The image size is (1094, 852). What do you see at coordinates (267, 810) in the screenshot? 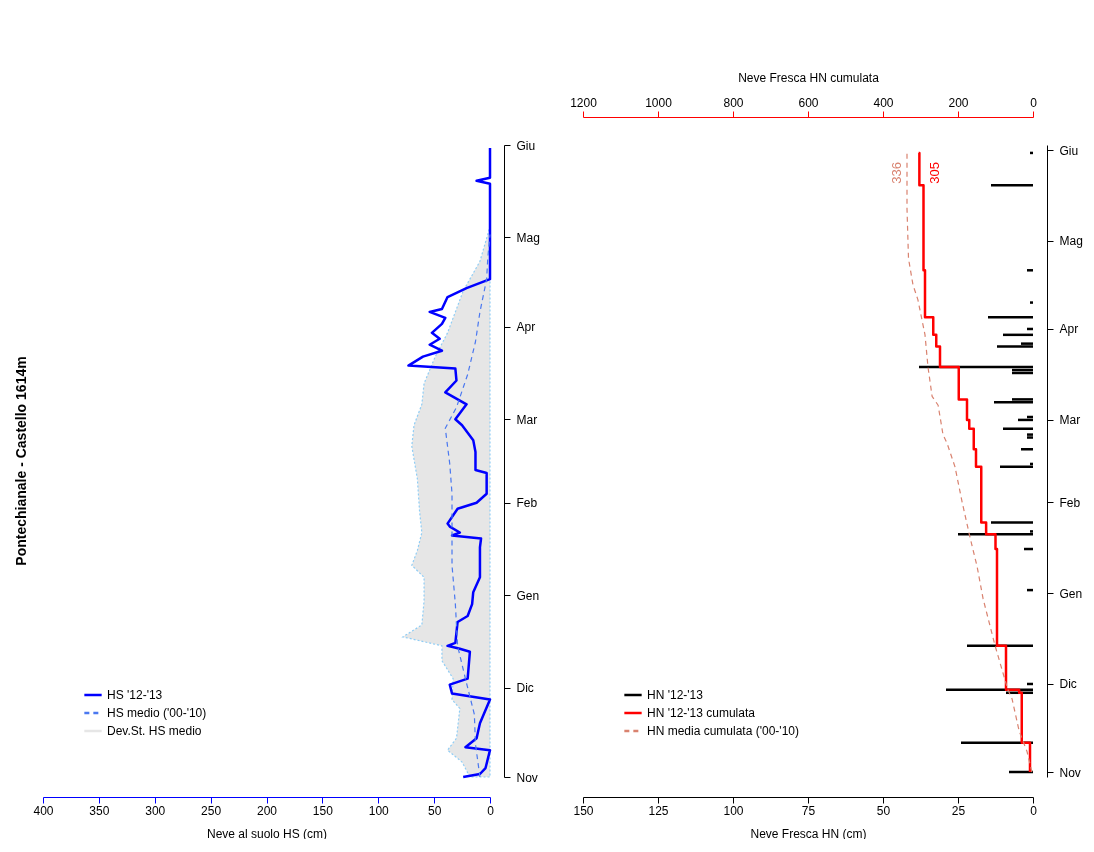
I see `x-tick-label: 200` at bounding box center [267, 810].